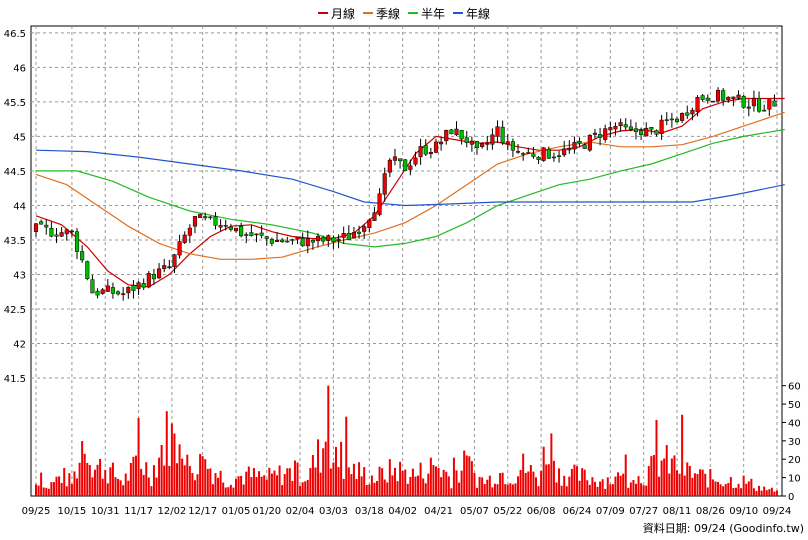 This screenshot has width=808, height=540. What do you see at coordinates (388, 13) in the screenshot?
I see `legend-label: 季線` at bounding box center [388, 13].